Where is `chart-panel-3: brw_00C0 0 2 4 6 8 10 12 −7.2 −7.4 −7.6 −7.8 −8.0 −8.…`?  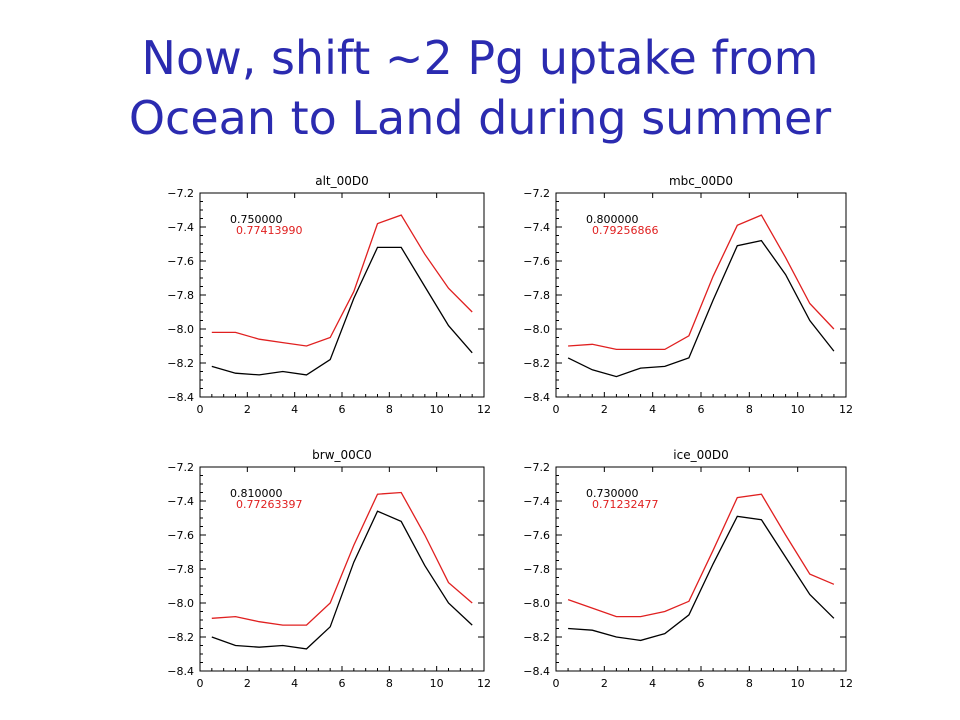
chart-panel-3: brw_00C0 0 2 4 6 8 10 12 −7.2 −7.4 −7.6 −7.8 −8.0 −8.… is located at coordinates (329, 569).